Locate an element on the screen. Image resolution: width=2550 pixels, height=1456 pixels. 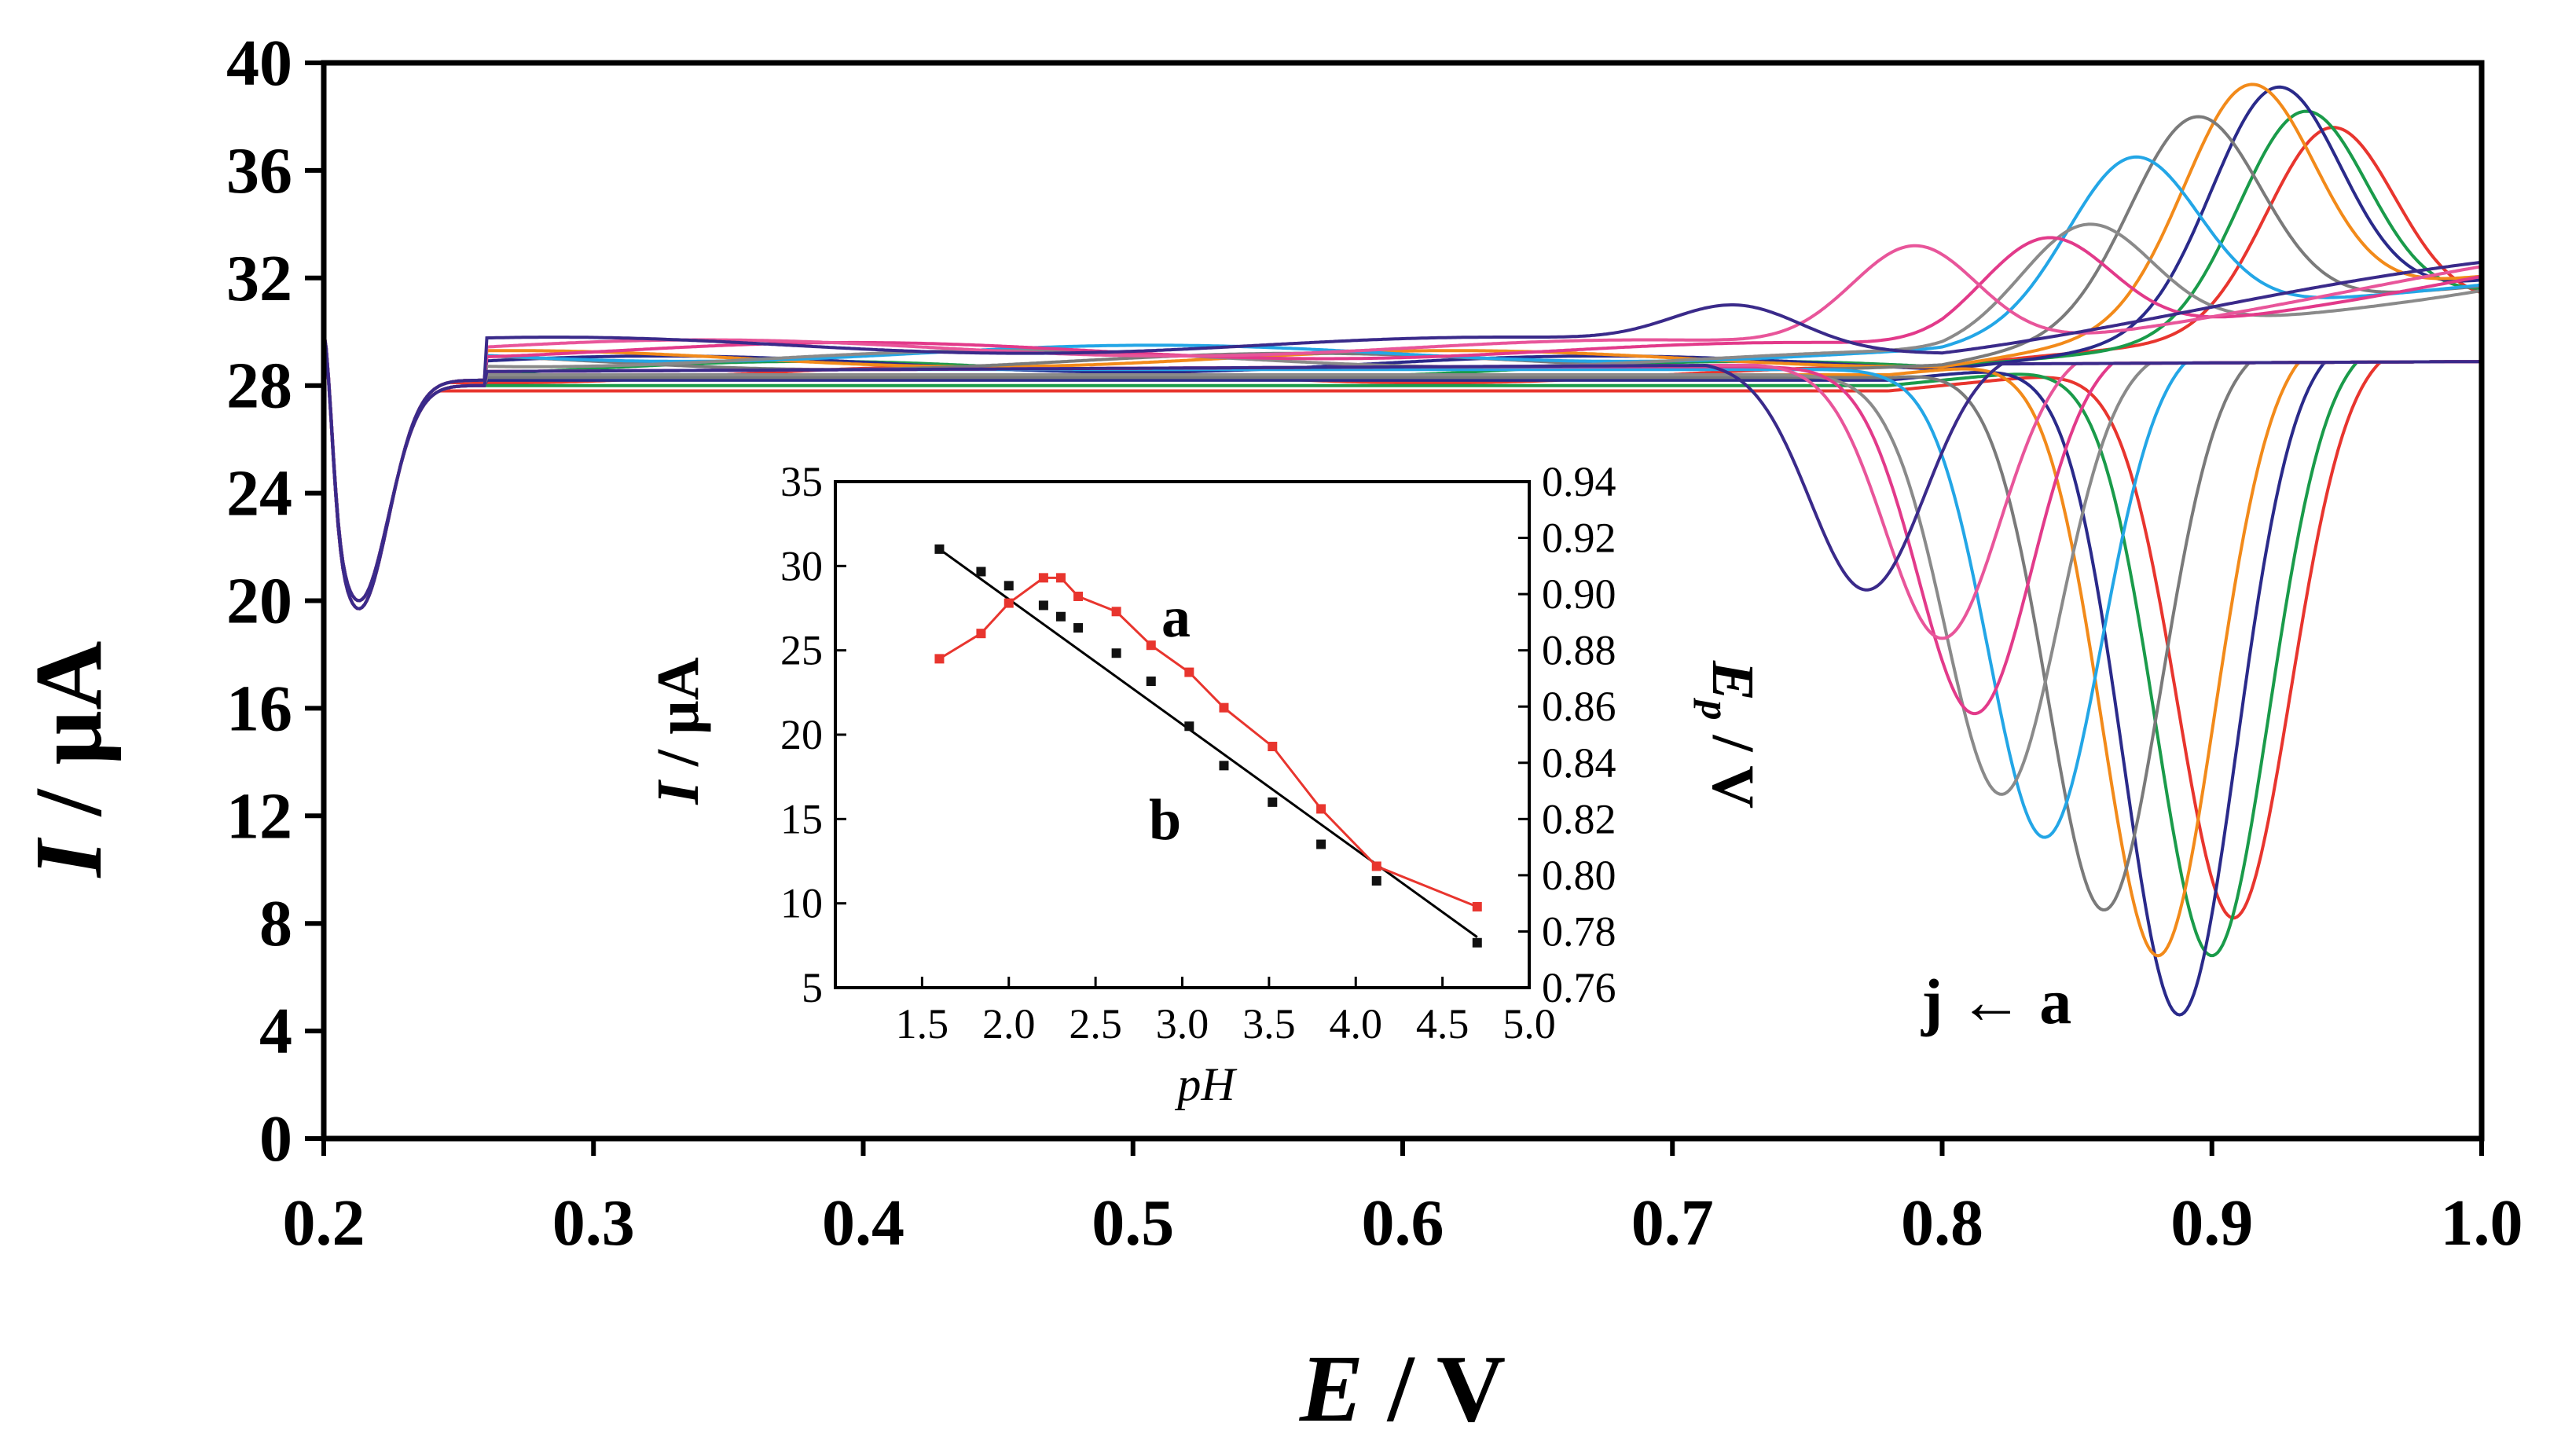
inset-line-a is located at coordinates (1208, 742).